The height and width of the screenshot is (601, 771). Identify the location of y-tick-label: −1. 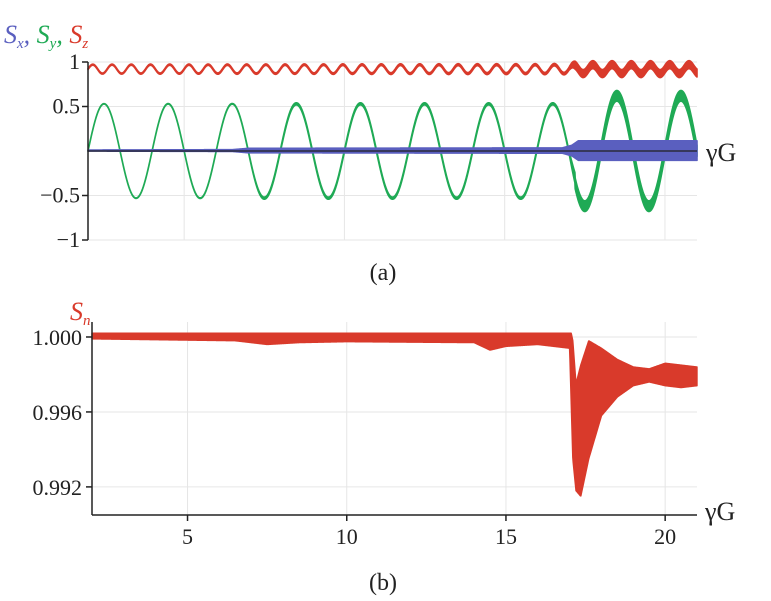
(68, 239).